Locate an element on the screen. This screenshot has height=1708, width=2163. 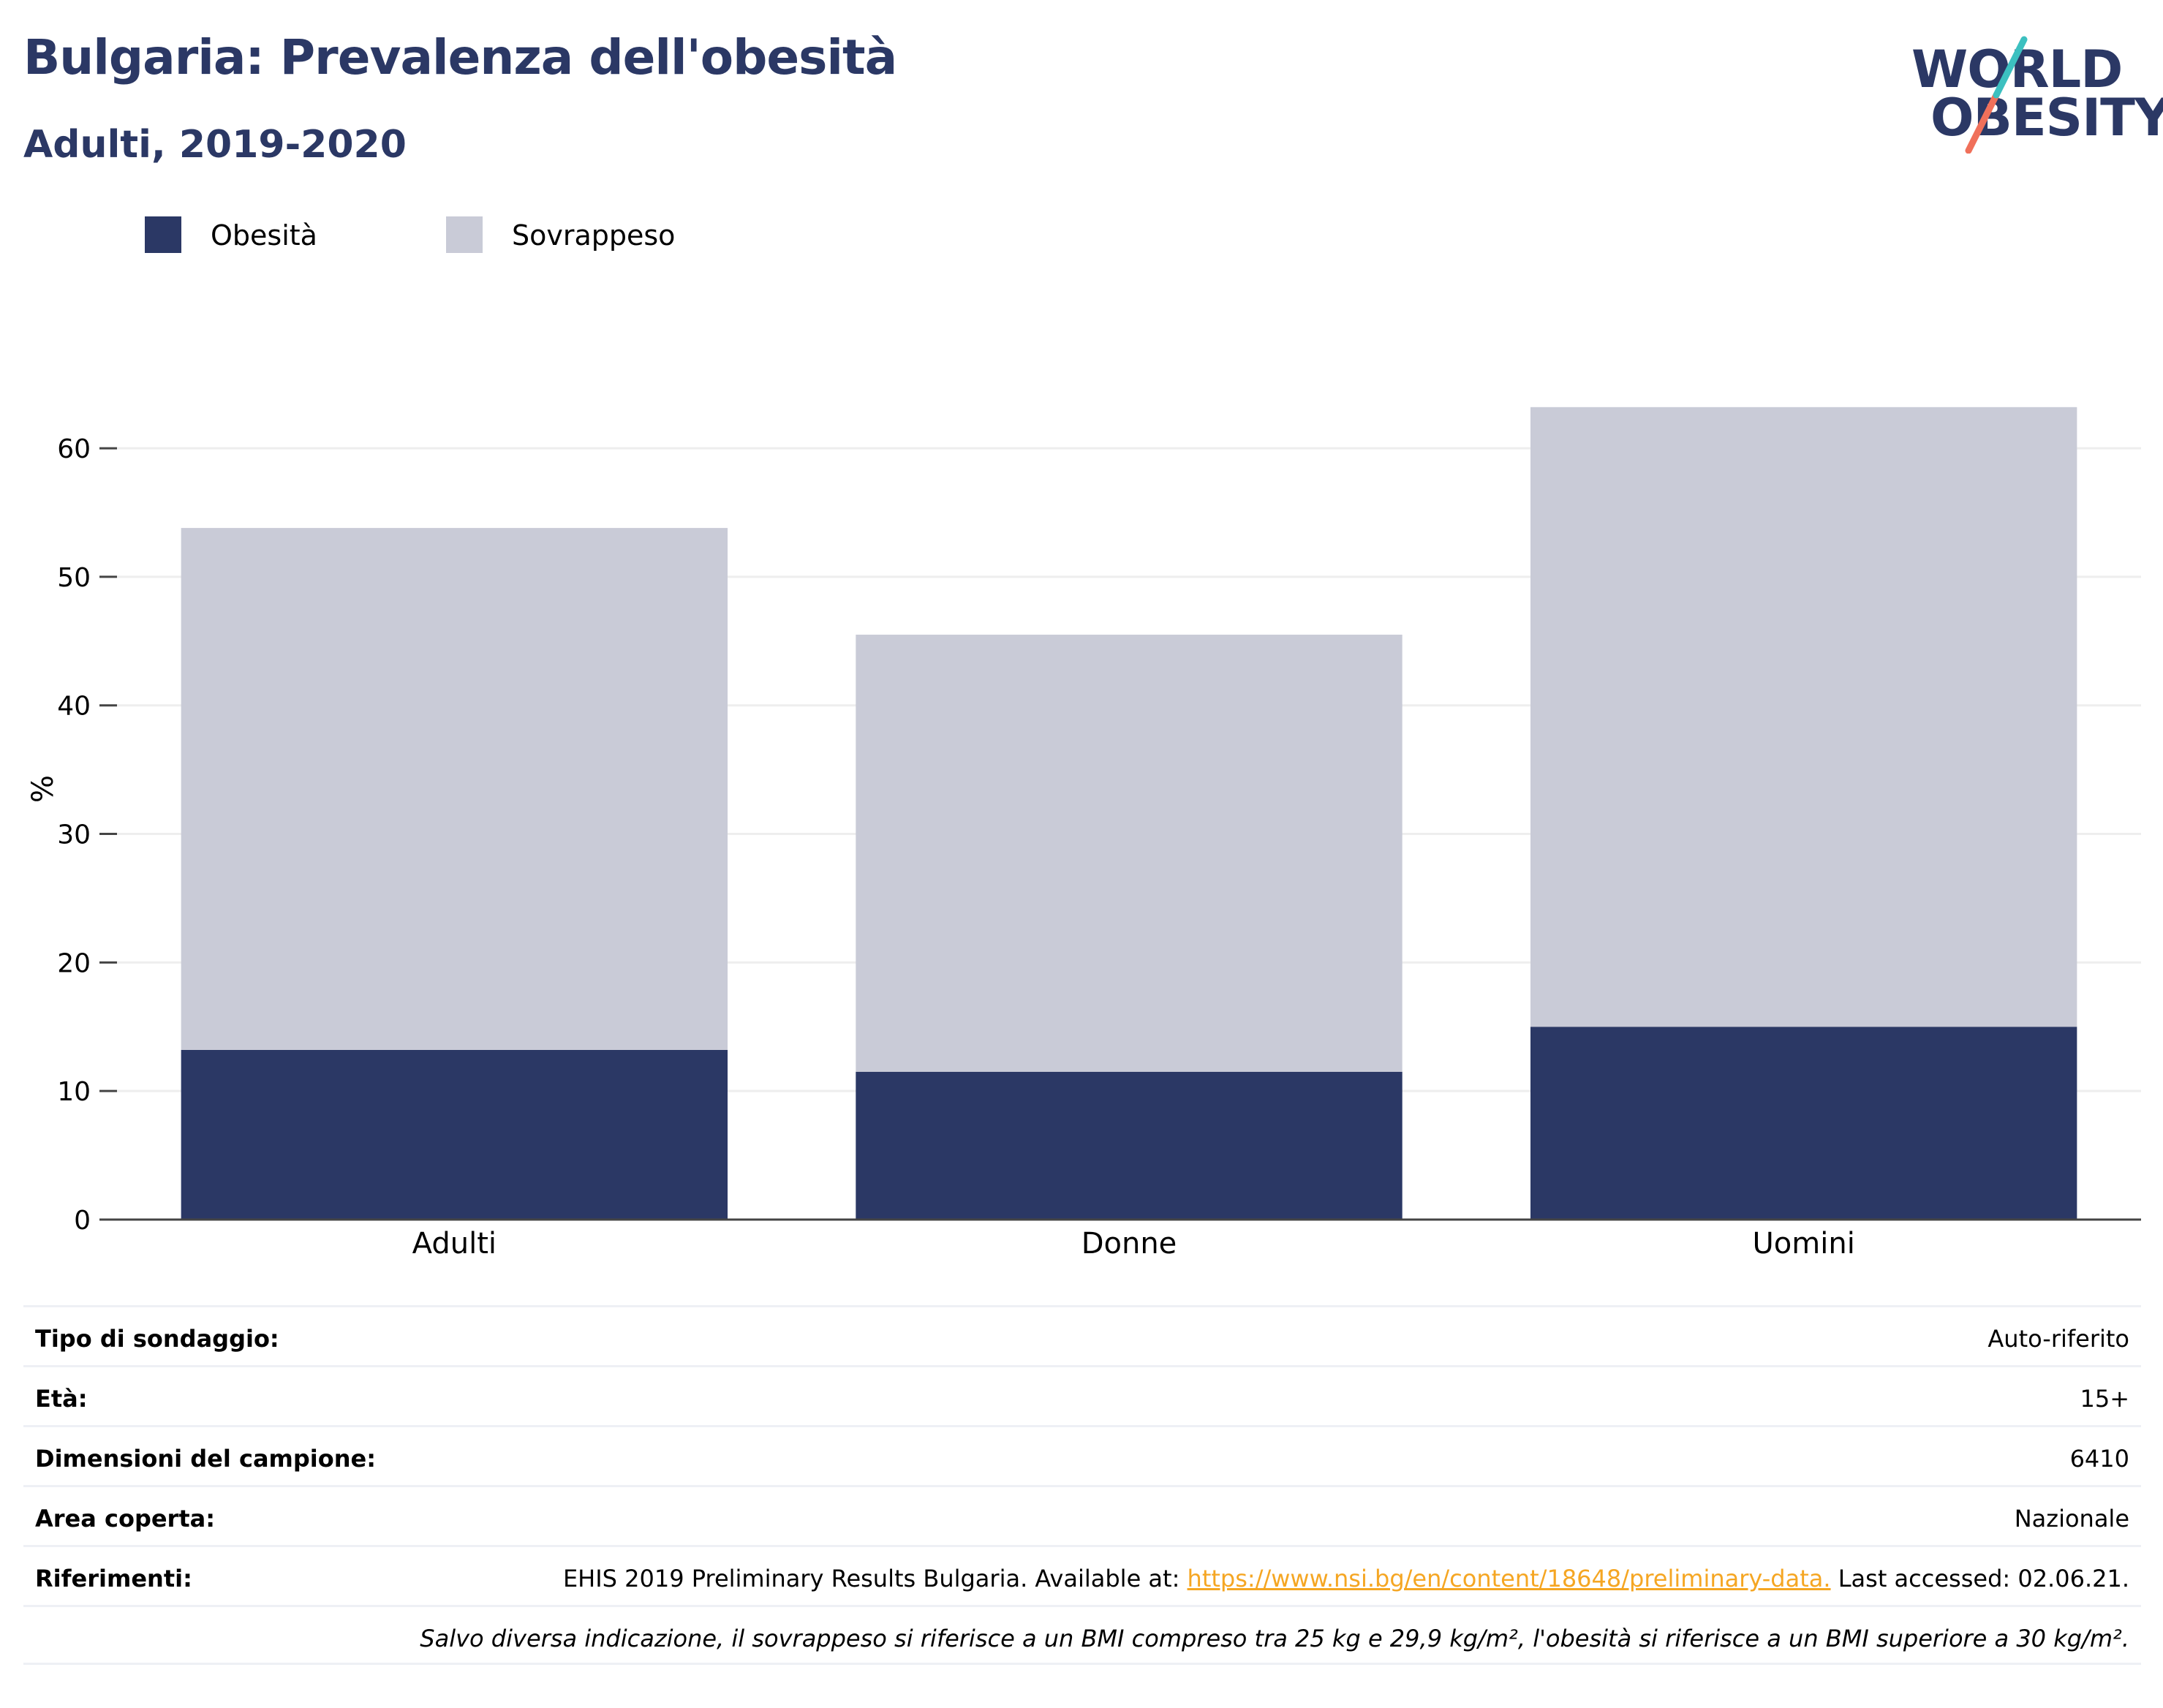
x-tick-label: Uomini is located at coordinates (1804, 1244).